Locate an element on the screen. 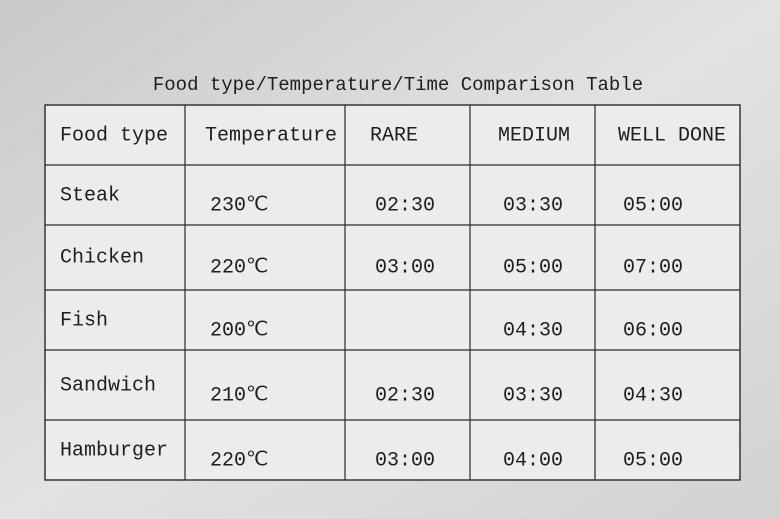 This screenshot has height=519, width=780. header-cell: Temperature is located at coordinates (271, 135).